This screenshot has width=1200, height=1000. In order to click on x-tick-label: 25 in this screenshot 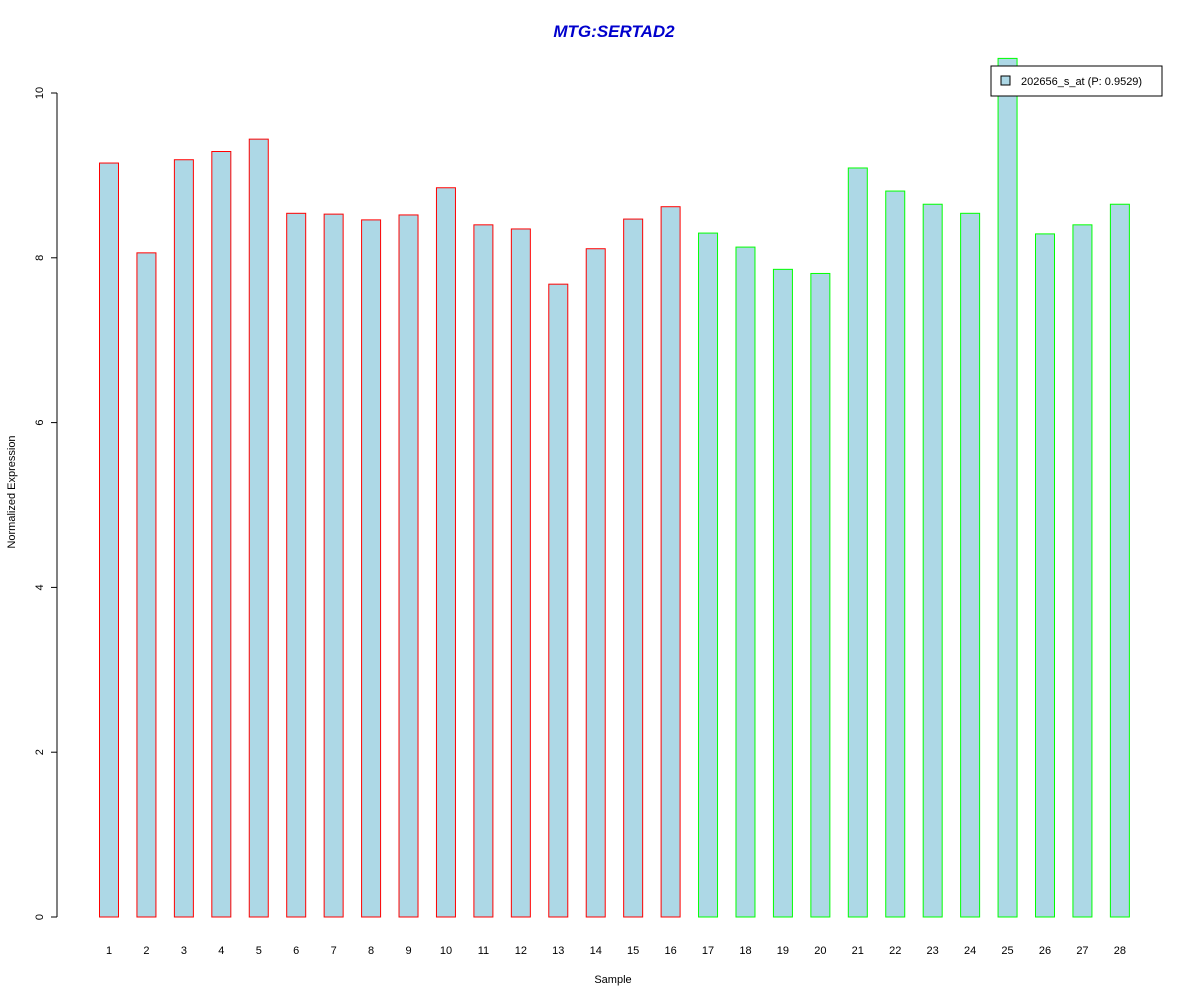, I will do `click(1007, 951)`.